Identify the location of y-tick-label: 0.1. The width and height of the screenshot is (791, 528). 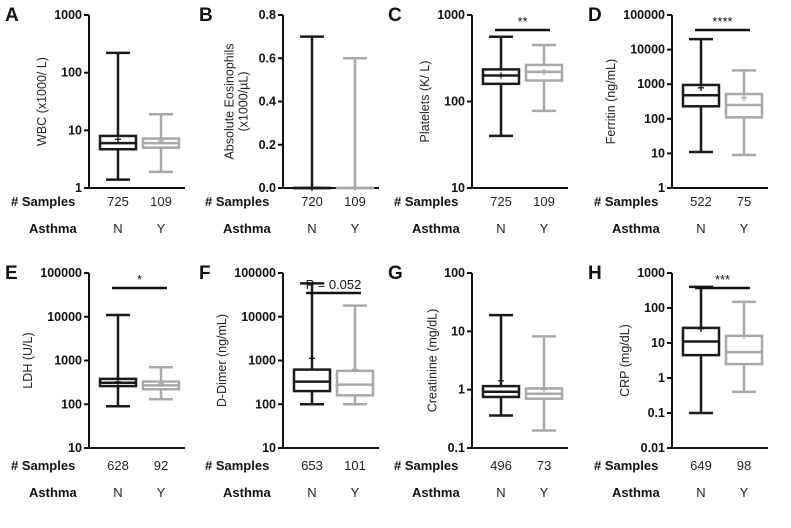
(656, 413).